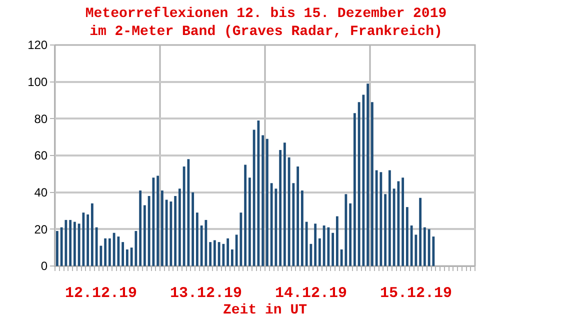  What do you see at coordinates (41, 229) in the screenshot?
I see `y-tick-label: 20` at bounding box center [41, 229].